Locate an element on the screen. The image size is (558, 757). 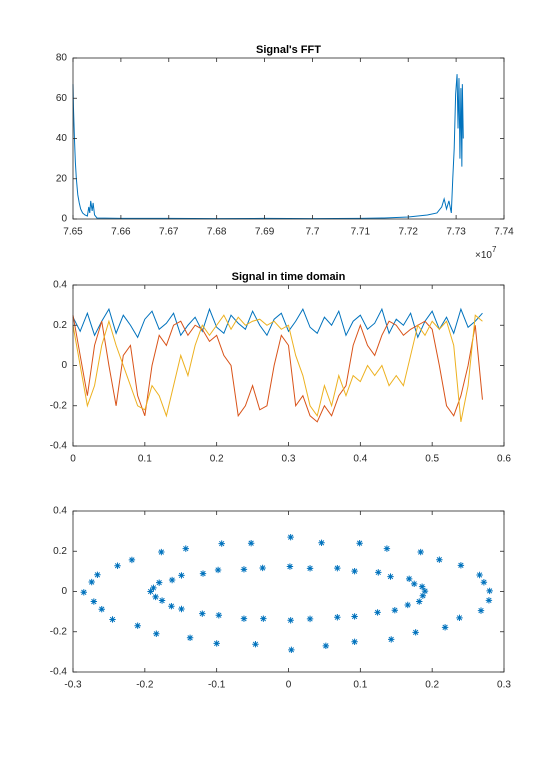
x-tick-label: 7.65 is located at coordinates (73, 232).